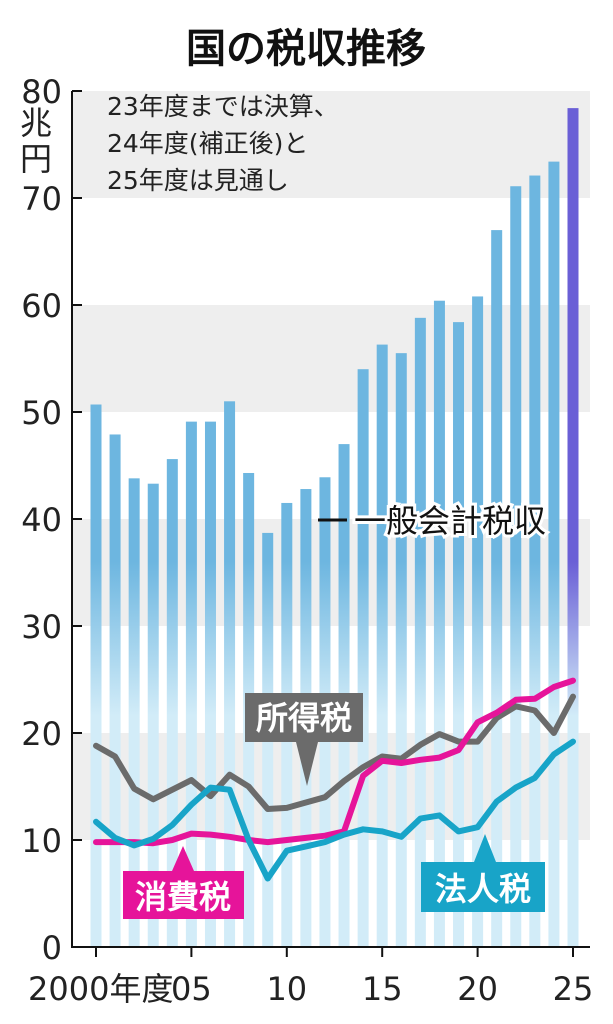 This screenshot has height=1024, width=613. What do you see at coordinates (153, 715) in the screenshot?
I see `bar-2003` at bounding box center [153, 715].